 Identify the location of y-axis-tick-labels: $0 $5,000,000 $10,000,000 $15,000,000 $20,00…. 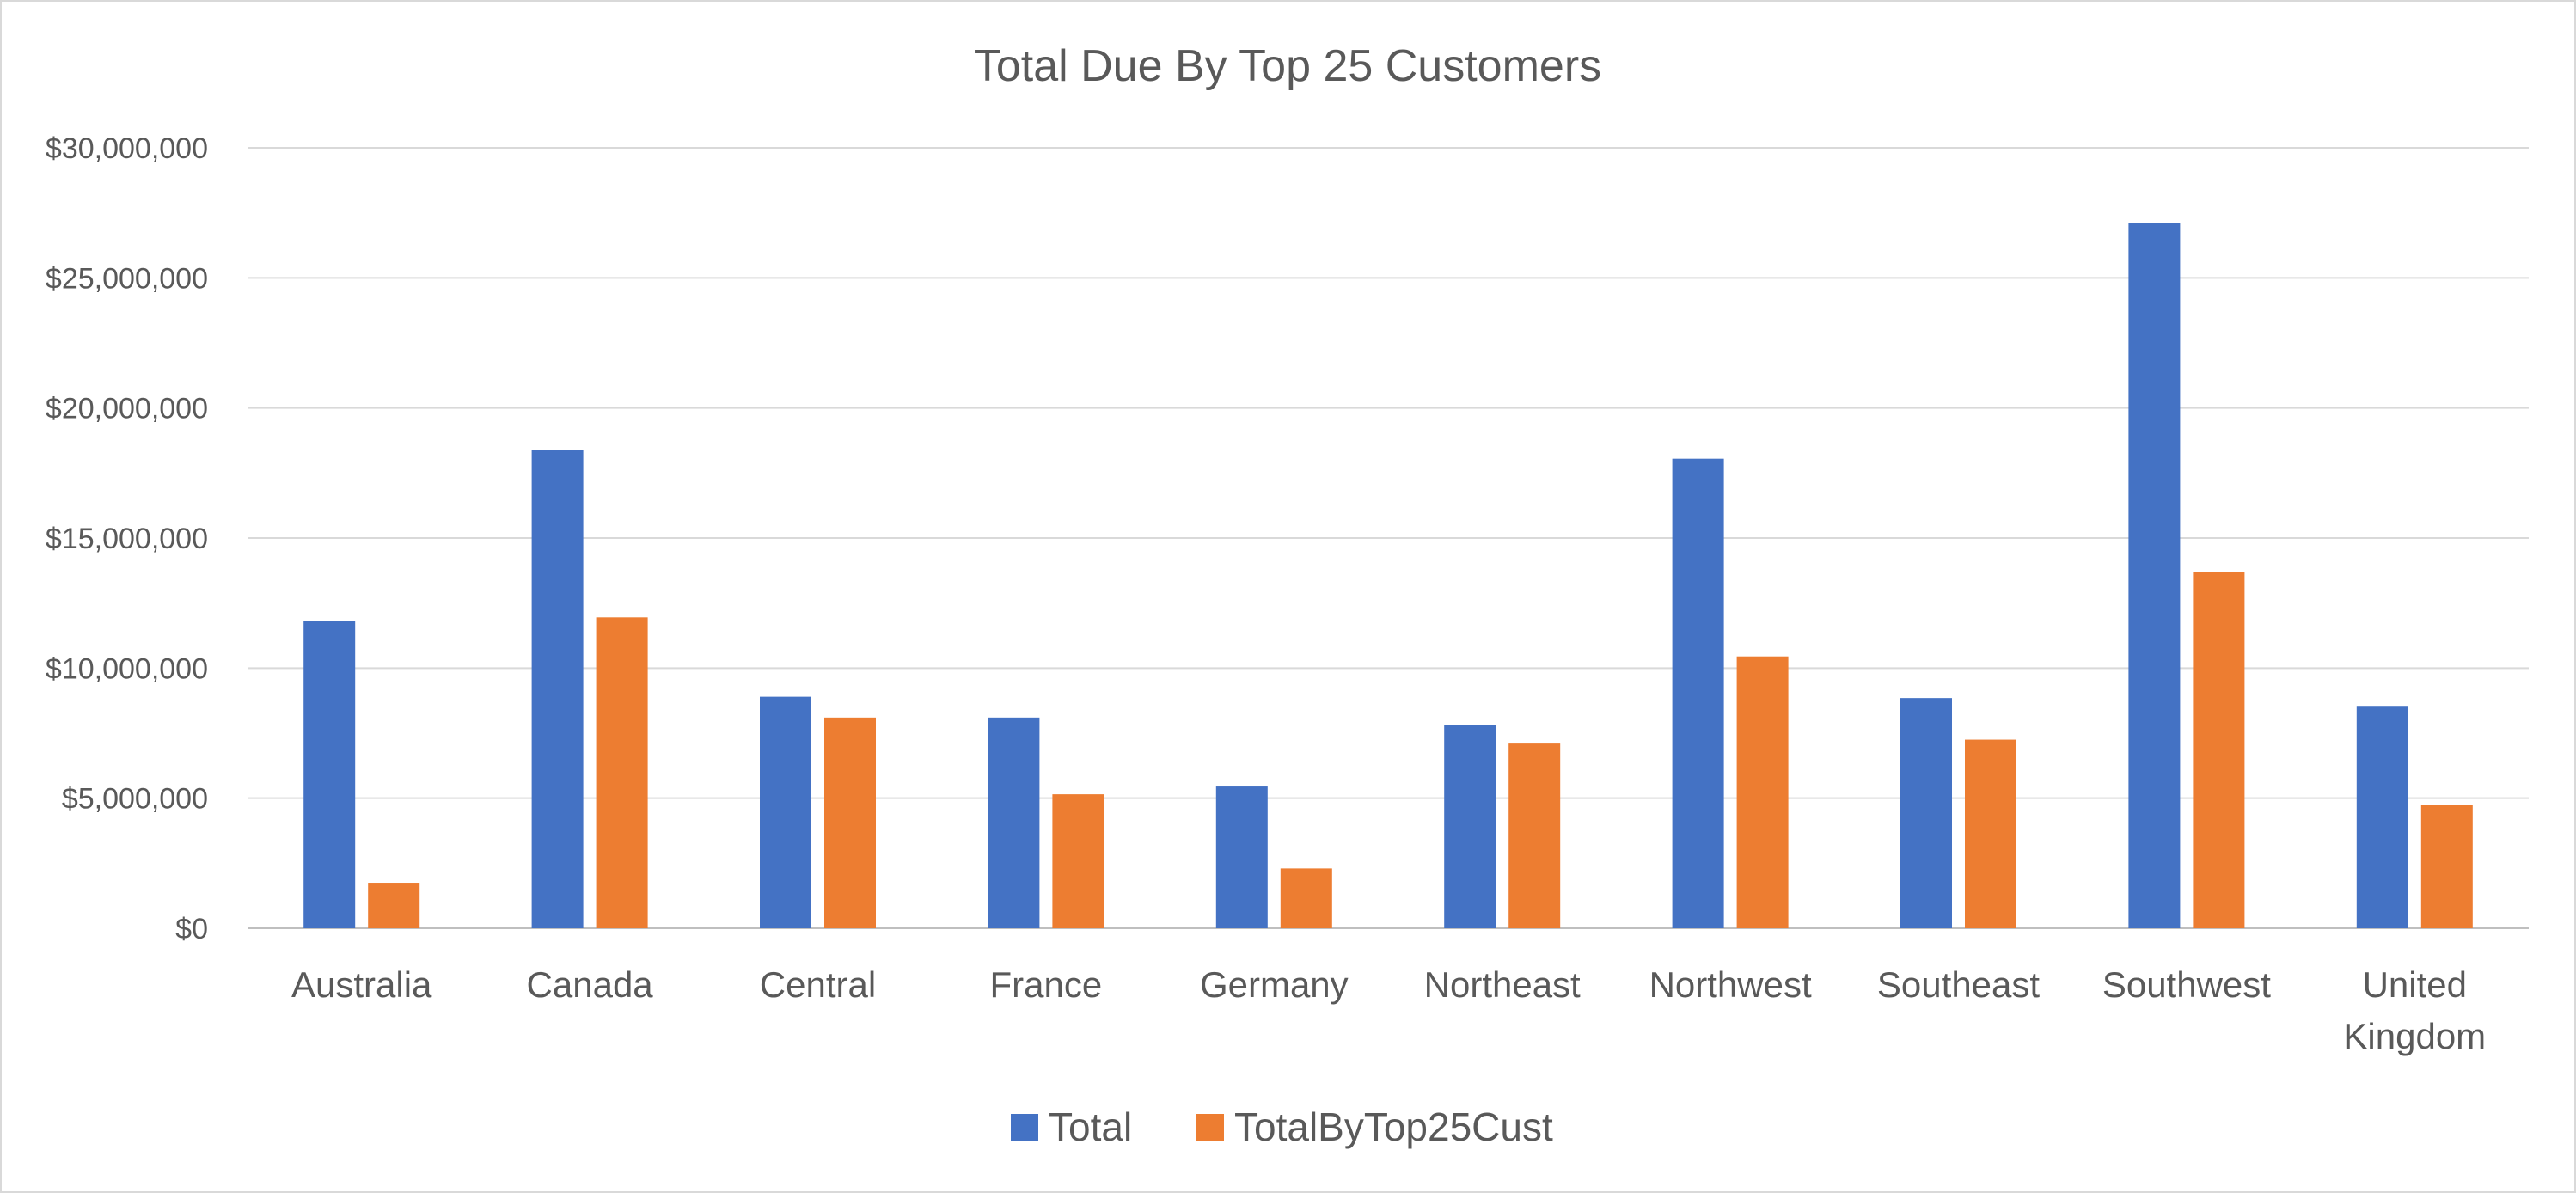
(127, 538).